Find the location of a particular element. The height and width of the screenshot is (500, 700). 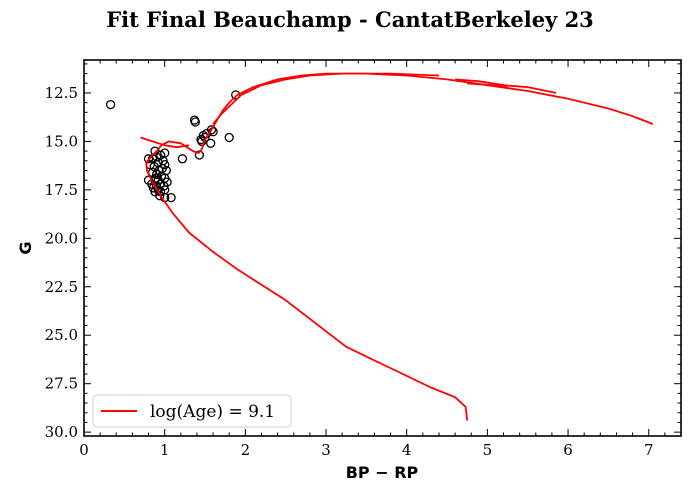

x-tick-label: 5 is located at coordinates (488, 450).